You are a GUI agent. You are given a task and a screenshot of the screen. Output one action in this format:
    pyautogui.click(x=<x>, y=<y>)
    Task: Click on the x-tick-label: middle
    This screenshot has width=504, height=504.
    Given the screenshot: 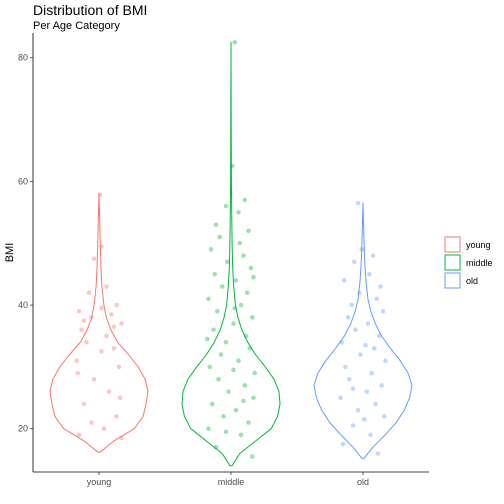 What is the action you would take?
    pyautogui.click(x=231, y=482)
    